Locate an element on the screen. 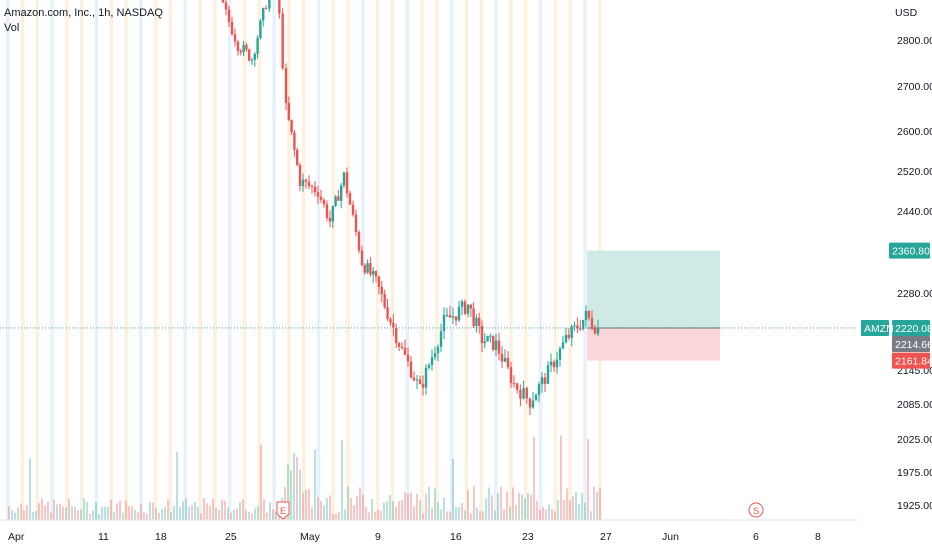 This screenshot has height=555, width=932. y-tick-label: 2025.00 is located at coordinates (914, 440).